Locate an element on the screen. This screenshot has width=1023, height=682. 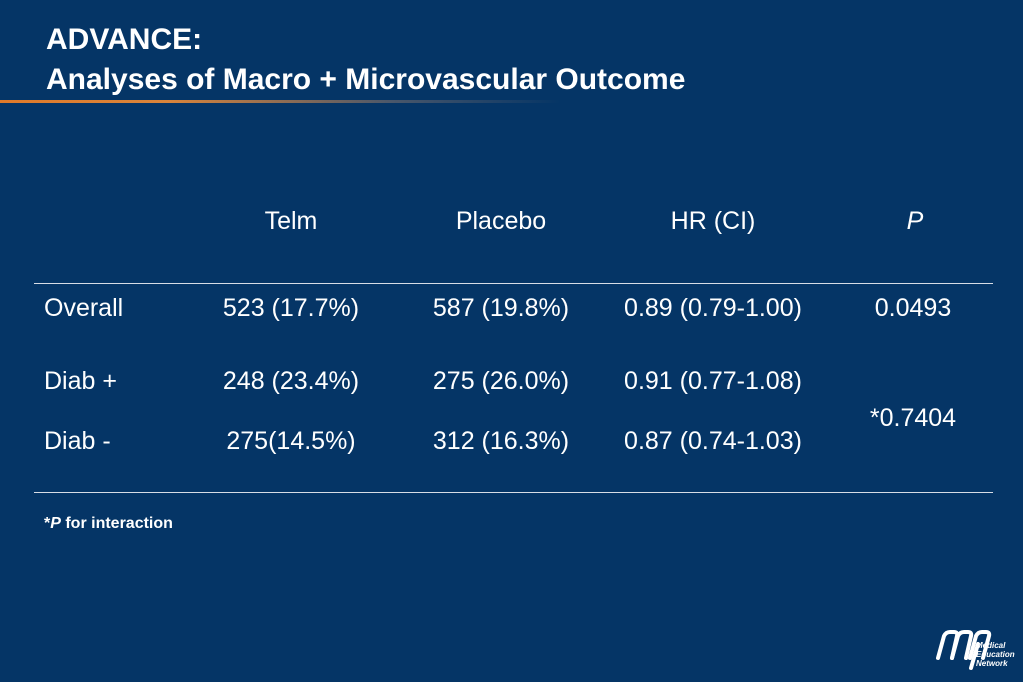
title-line-1: ADVANCE: is located at coordinates (124, 39).